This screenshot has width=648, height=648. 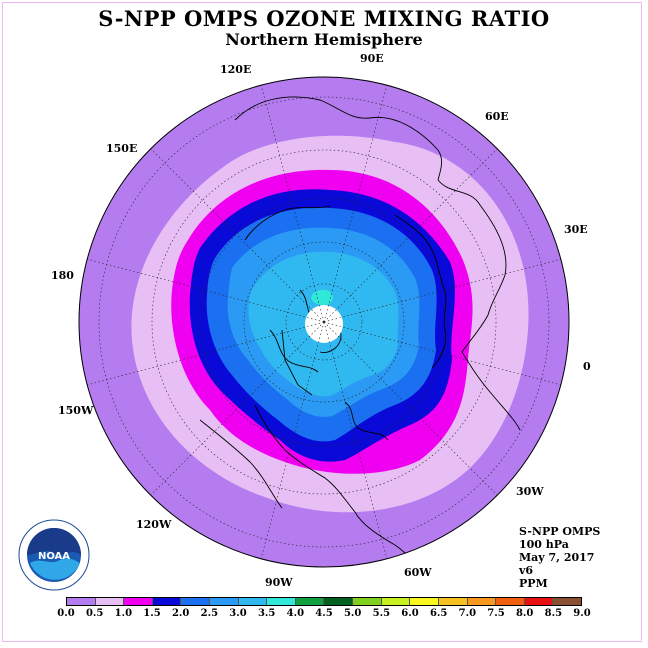 What do you see at coordinates (381, 613) in the screenshot?
I see `colorbar-tick-label: 5.5` at bounding box center [381, 613].